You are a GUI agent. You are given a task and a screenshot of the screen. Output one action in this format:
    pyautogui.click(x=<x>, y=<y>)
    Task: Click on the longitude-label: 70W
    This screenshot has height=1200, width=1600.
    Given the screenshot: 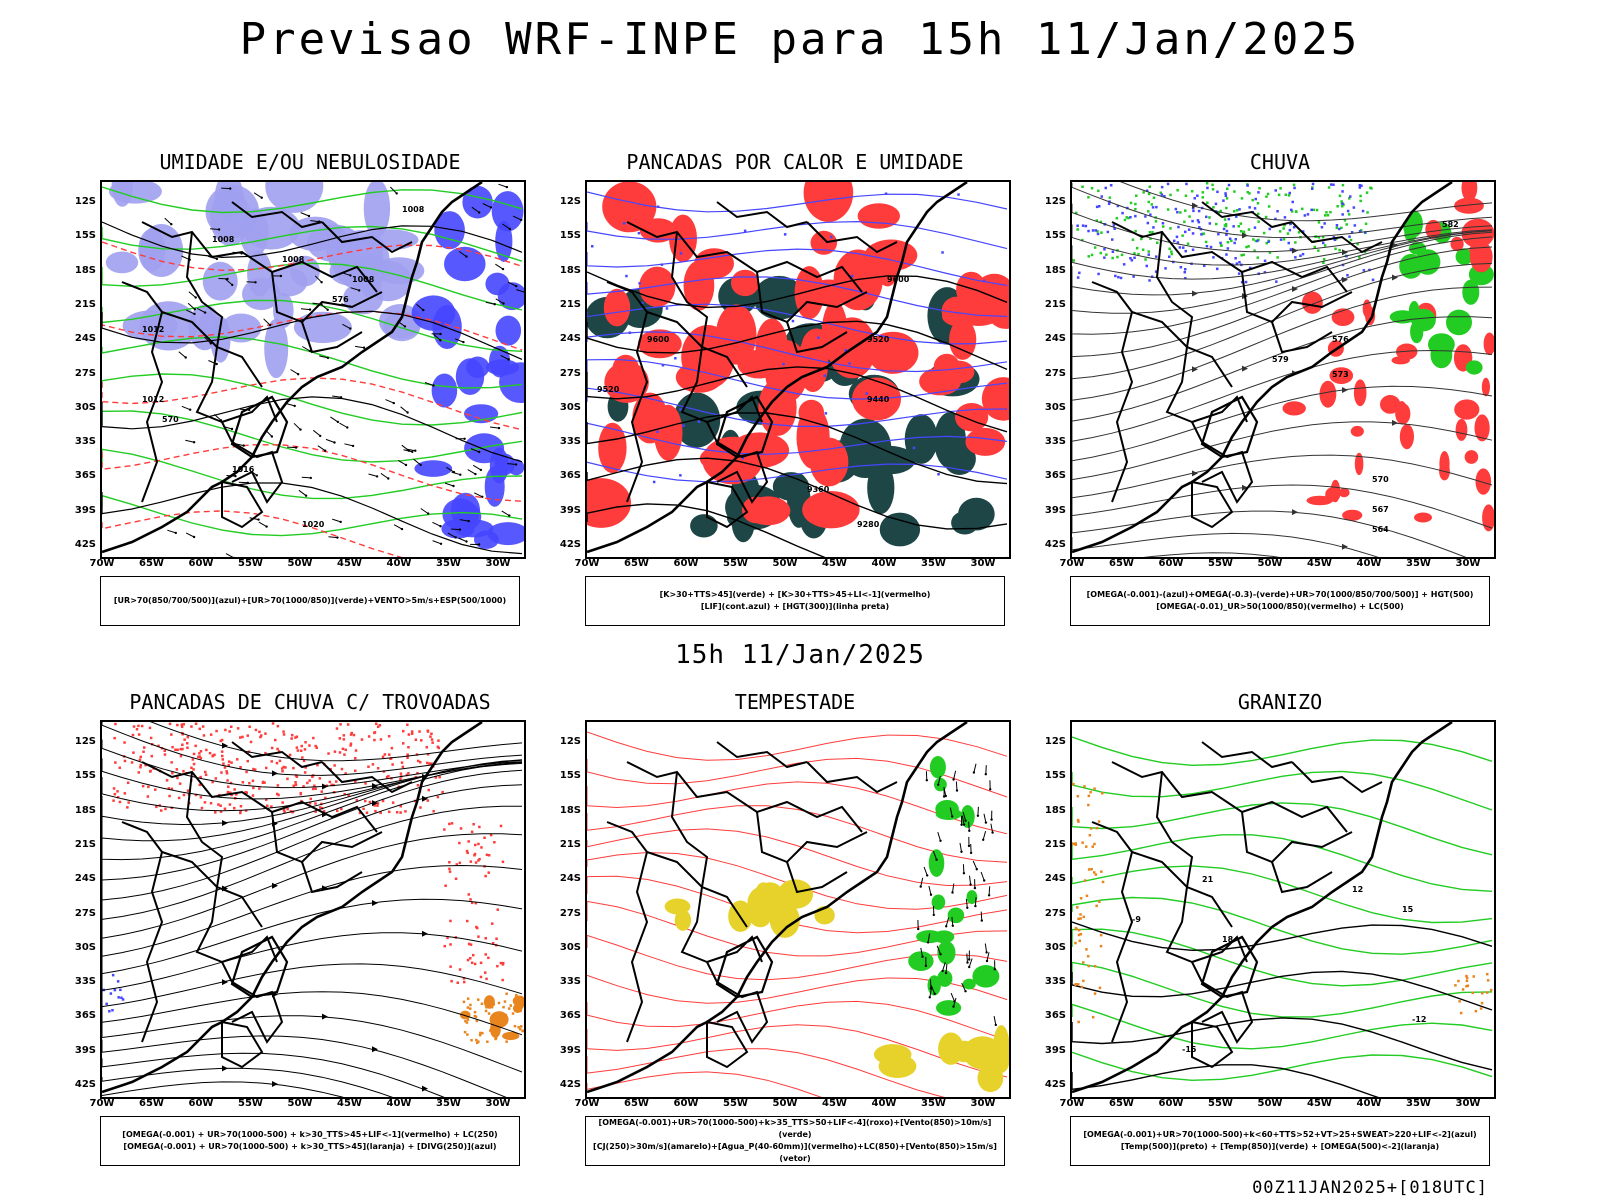 What is the action you would take?
    pyautogui.click(x=587, y=1103)
    